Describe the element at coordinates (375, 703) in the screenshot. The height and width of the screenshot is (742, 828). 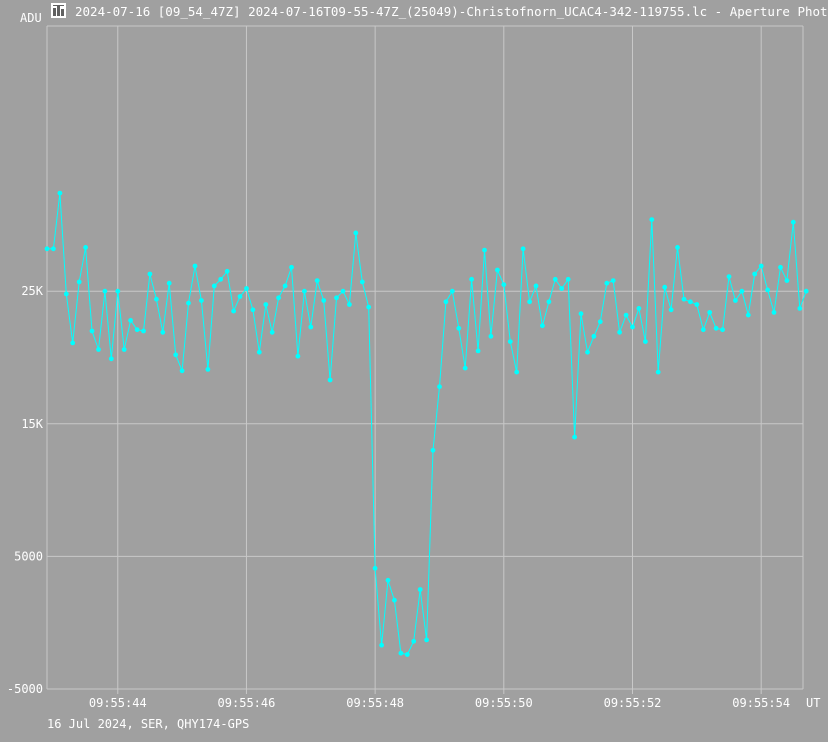
I see `x-tick-label: 09:55:48` at that location.